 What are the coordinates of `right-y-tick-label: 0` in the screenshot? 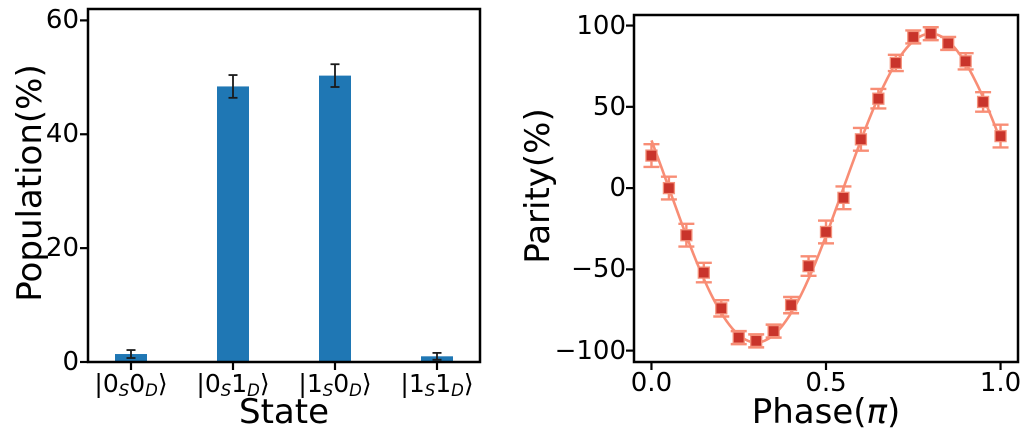 It's located at (617, 188).